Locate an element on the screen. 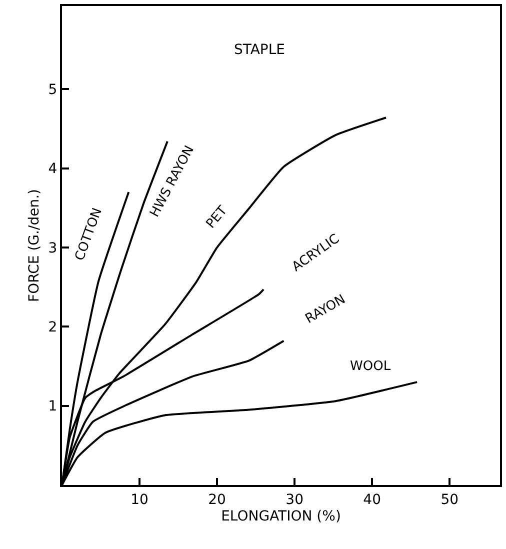 The image size is (506, 549). y-tick-label: 2 is located at coordinates (53, 328).